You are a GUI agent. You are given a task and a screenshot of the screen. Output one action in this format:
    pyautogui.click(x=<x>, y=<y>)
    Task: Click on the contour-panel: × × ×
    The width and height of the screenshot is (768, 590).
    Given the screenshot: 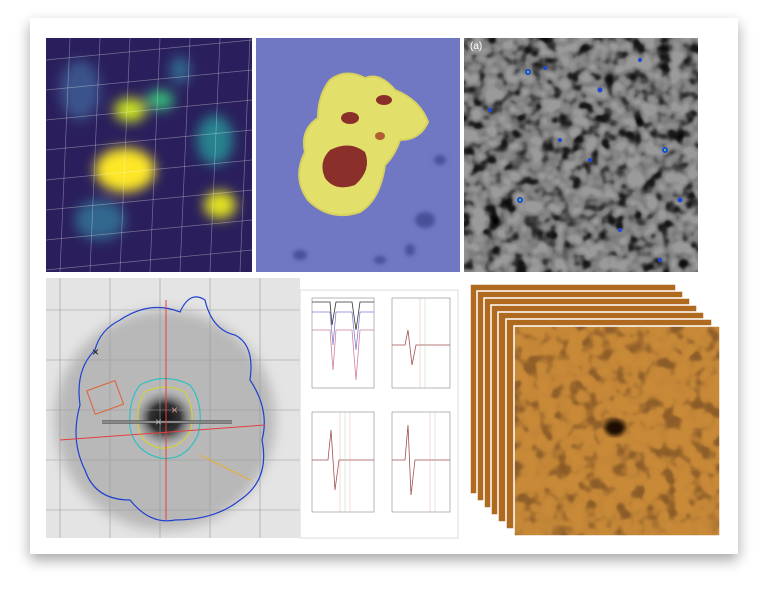 What is the action you would take?
    pyautogui.click(x=173, y=408)
    